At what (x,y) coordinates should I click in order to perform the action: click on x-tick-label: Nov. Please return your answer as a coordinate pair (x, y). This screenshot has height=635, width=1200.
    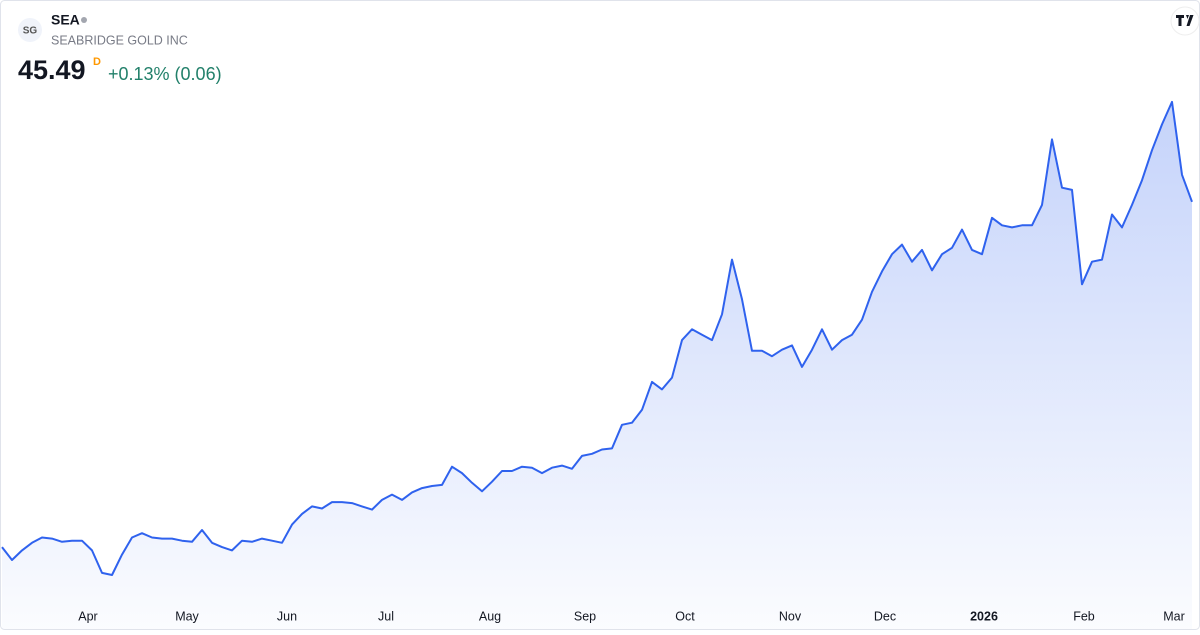
    Looking at the image, I should click on (790, 616).